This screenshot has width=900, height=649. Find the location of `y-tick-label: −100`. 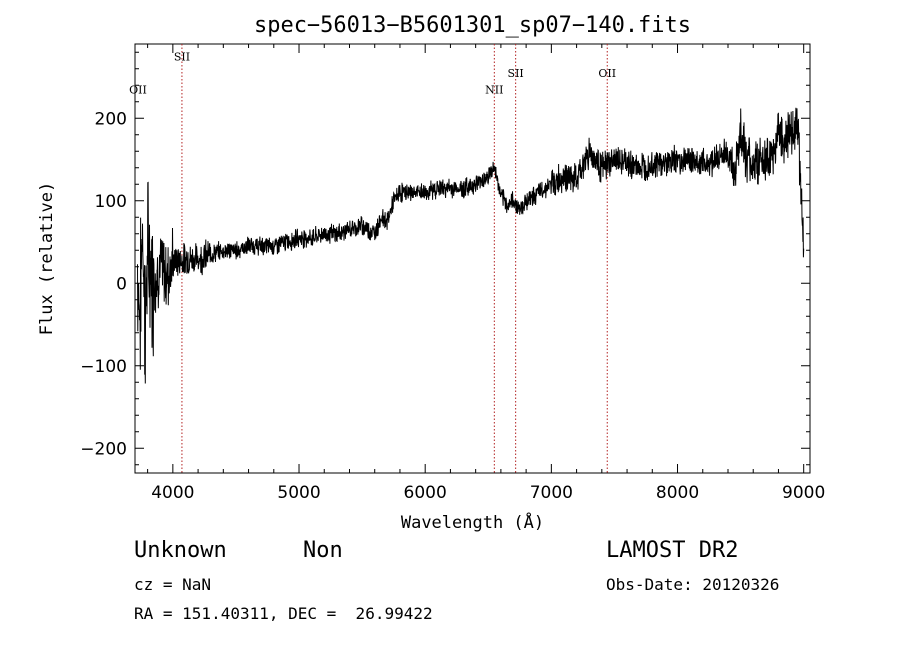

y-tick-label: −100 is located at coordinates (103, 367).